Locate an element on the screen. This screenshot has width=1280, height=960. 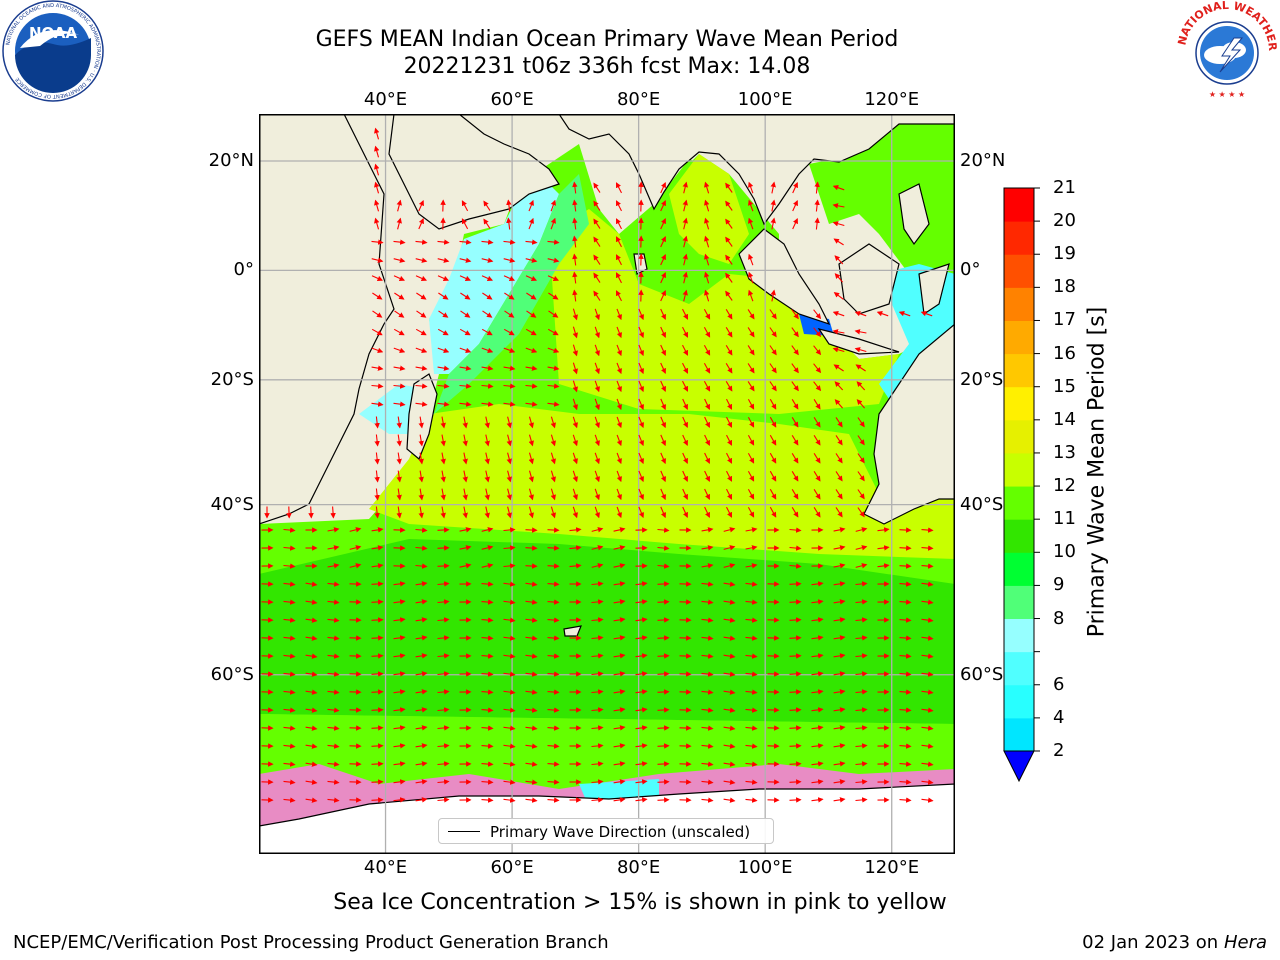
legend-label: Primary Wave Direction (unscaled) is located at coordinates (620, 832).